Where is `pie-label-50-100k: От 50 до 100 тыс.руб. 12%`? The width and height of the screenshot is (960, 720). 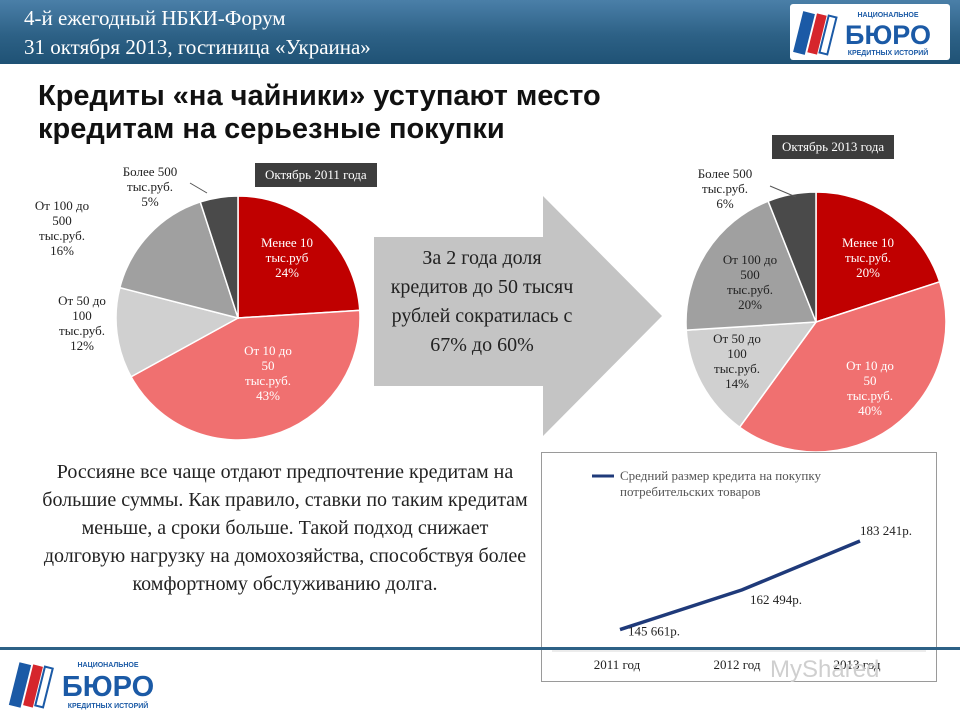 pie-label-50-100k: От 50 до 100 тыс.руб. 12% is located at coordinates (82, 323).